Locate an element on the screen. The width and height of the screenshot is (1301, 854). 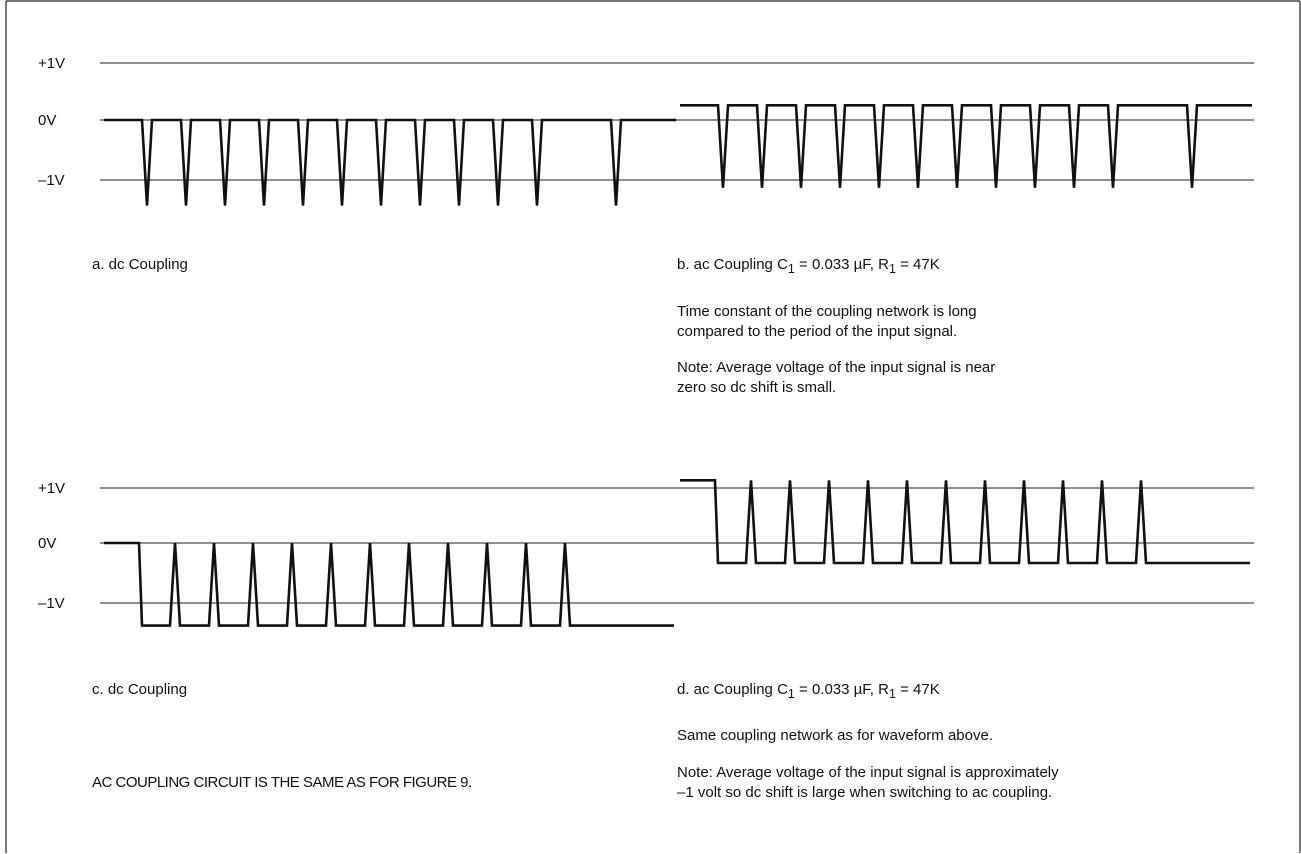
caption-b-prefix: b. ac Coupling C is located at coordinates (732, 264).